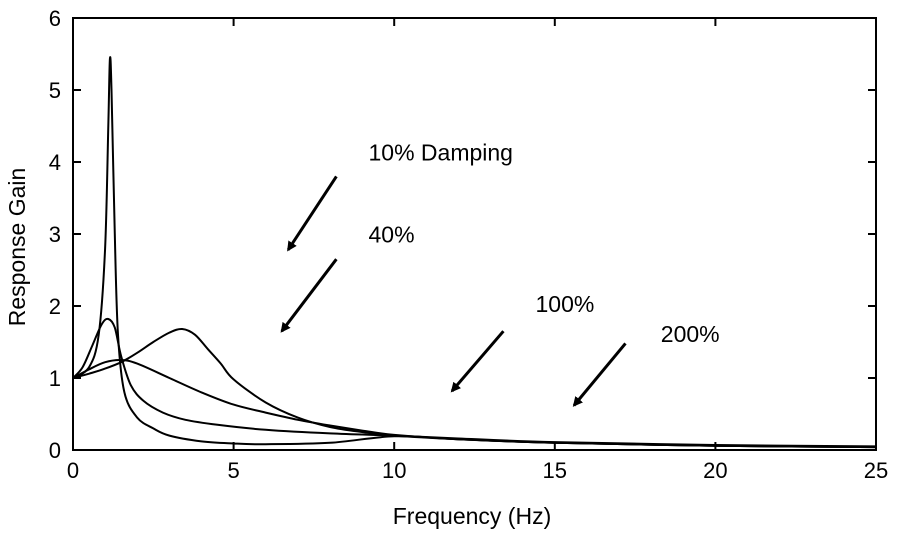 The width and height of the screenshot is (901, 534). Describe the element at coordinates (876, 470) in the screenshot. I see `x-tick-label: 25` at that location.